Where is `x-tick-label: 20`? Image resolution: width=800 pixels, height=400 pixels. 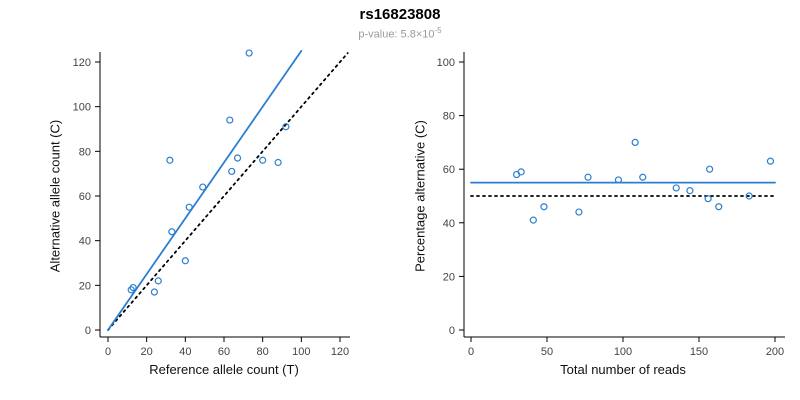
x-tick-label: 20 is located at coordinates (147, 352).